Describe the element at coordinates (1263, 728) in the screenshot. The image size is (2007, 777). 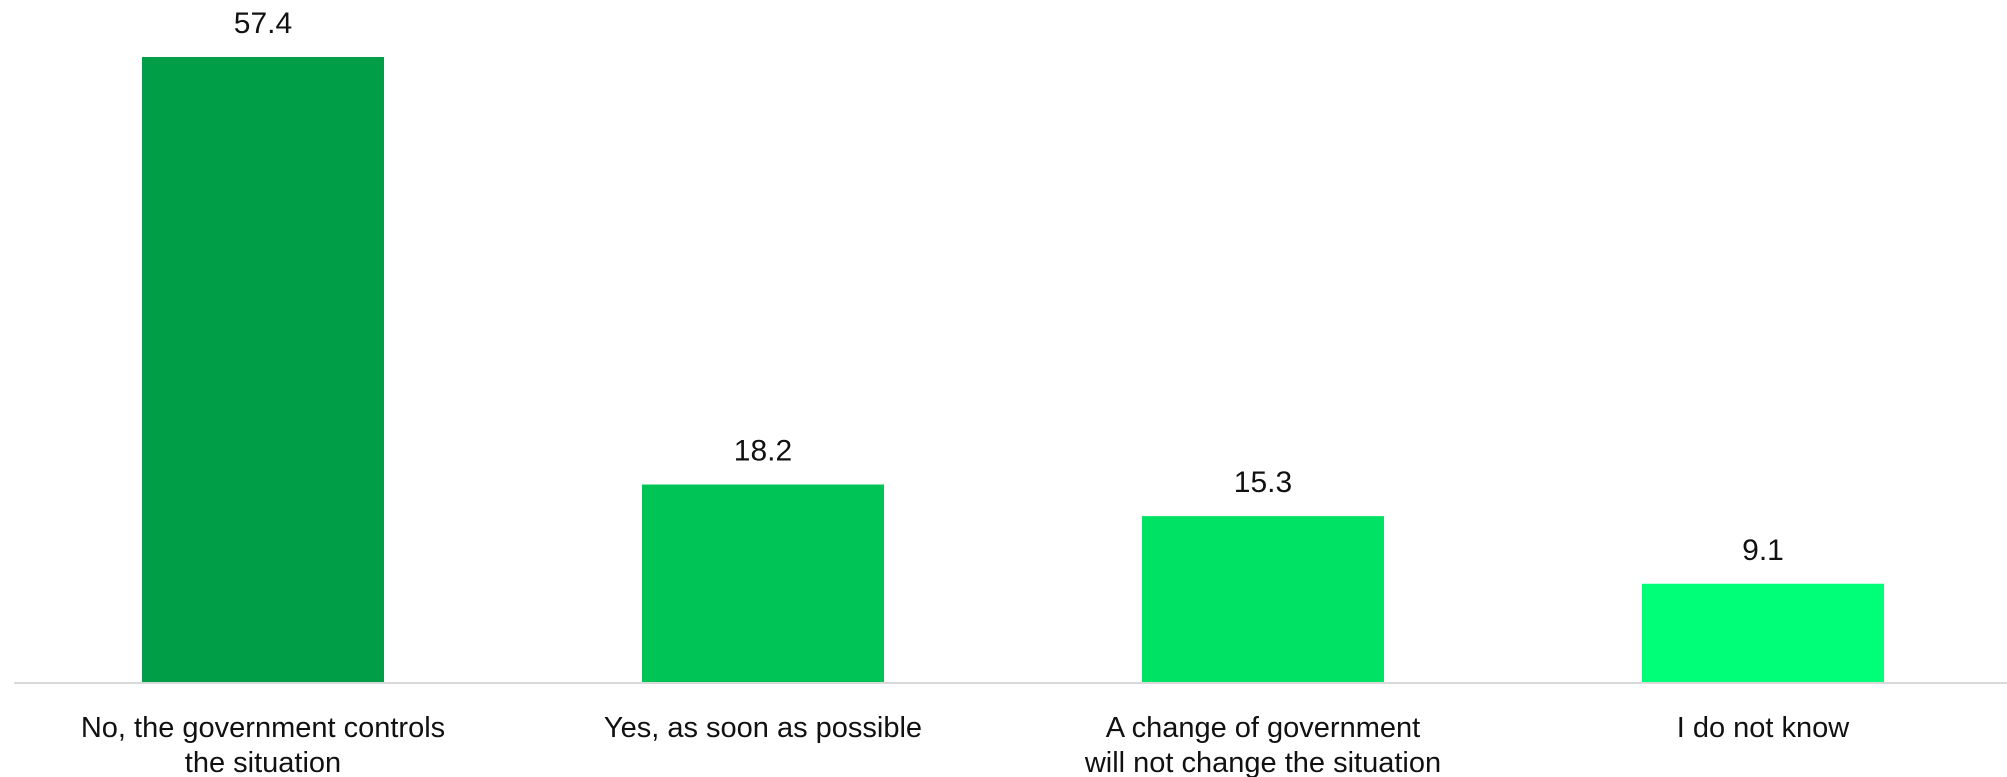
I see `category-label-3-line-1: A change of government` at that location.